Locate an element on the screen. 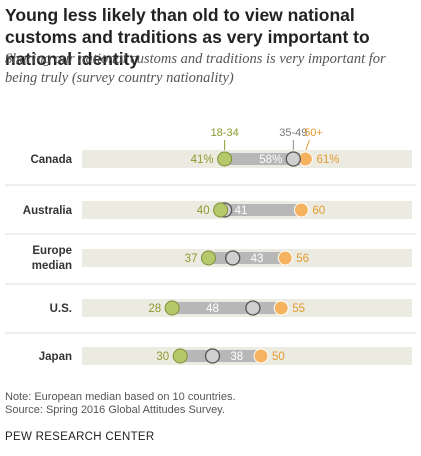 The image size is (421, 456). value-label-35-49: 38 is located at coordinates (236, 357).